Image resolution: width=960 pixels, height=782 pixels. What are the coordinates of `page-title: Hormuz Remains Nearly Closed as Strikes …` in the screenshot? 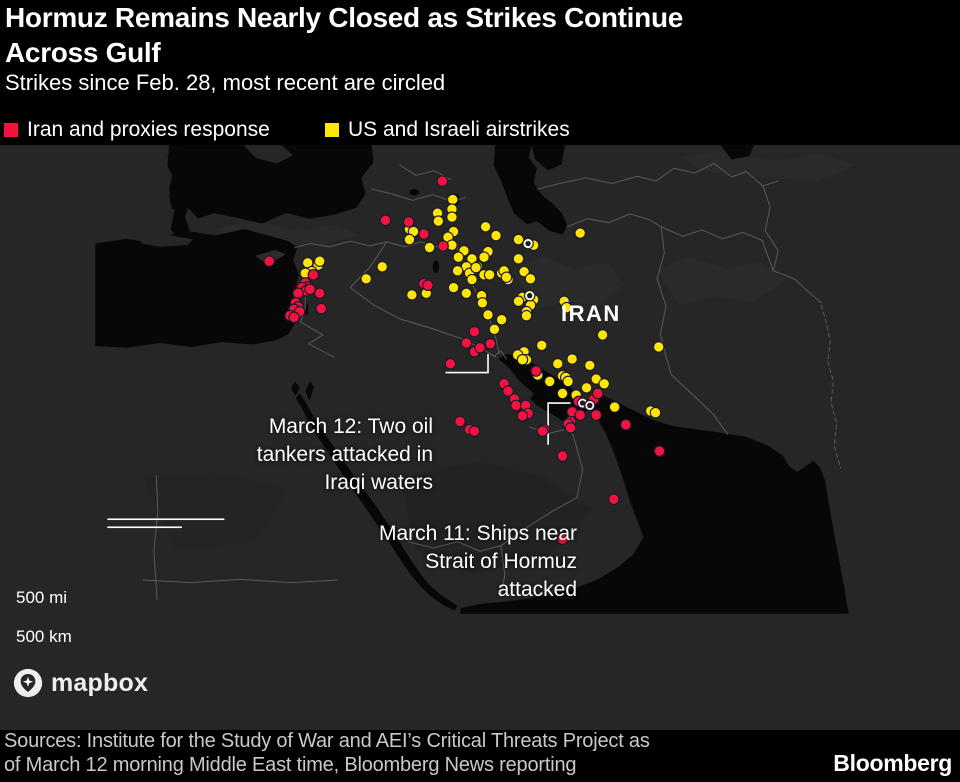 It's located at (344, 35).